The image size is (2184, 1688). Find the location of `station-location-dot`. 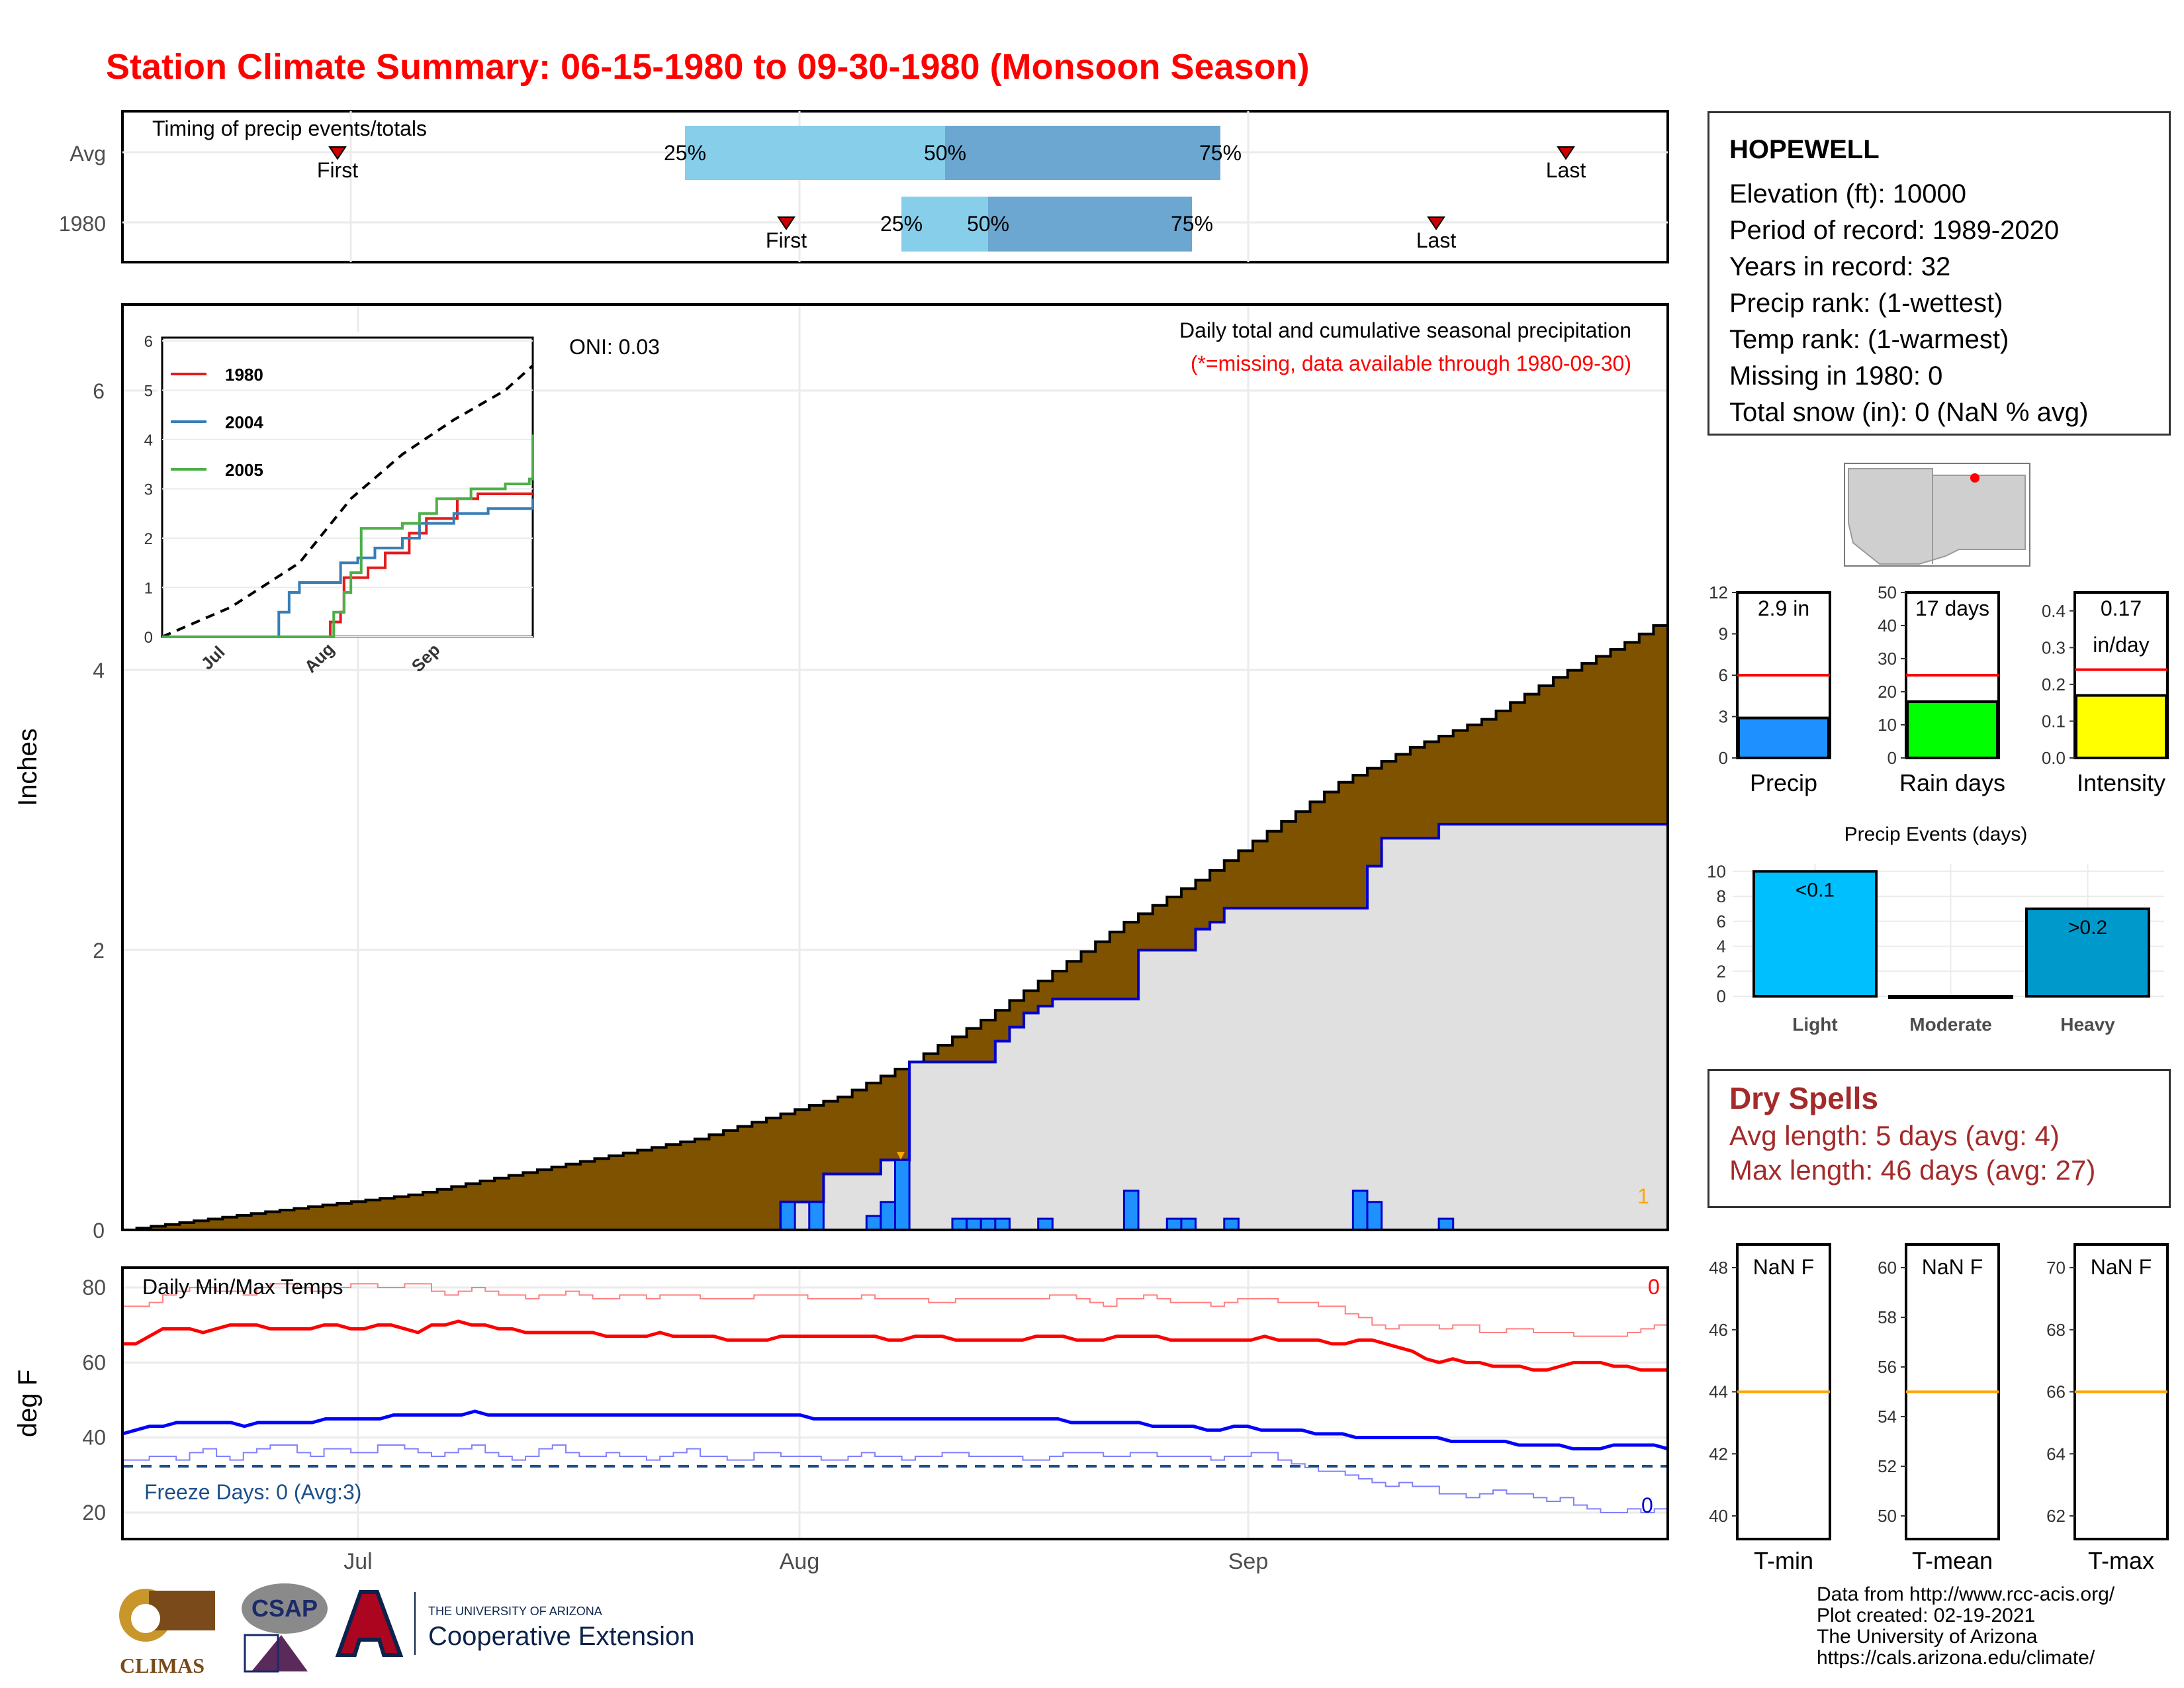

station-location-dot is located at coordinates (1974, 478).